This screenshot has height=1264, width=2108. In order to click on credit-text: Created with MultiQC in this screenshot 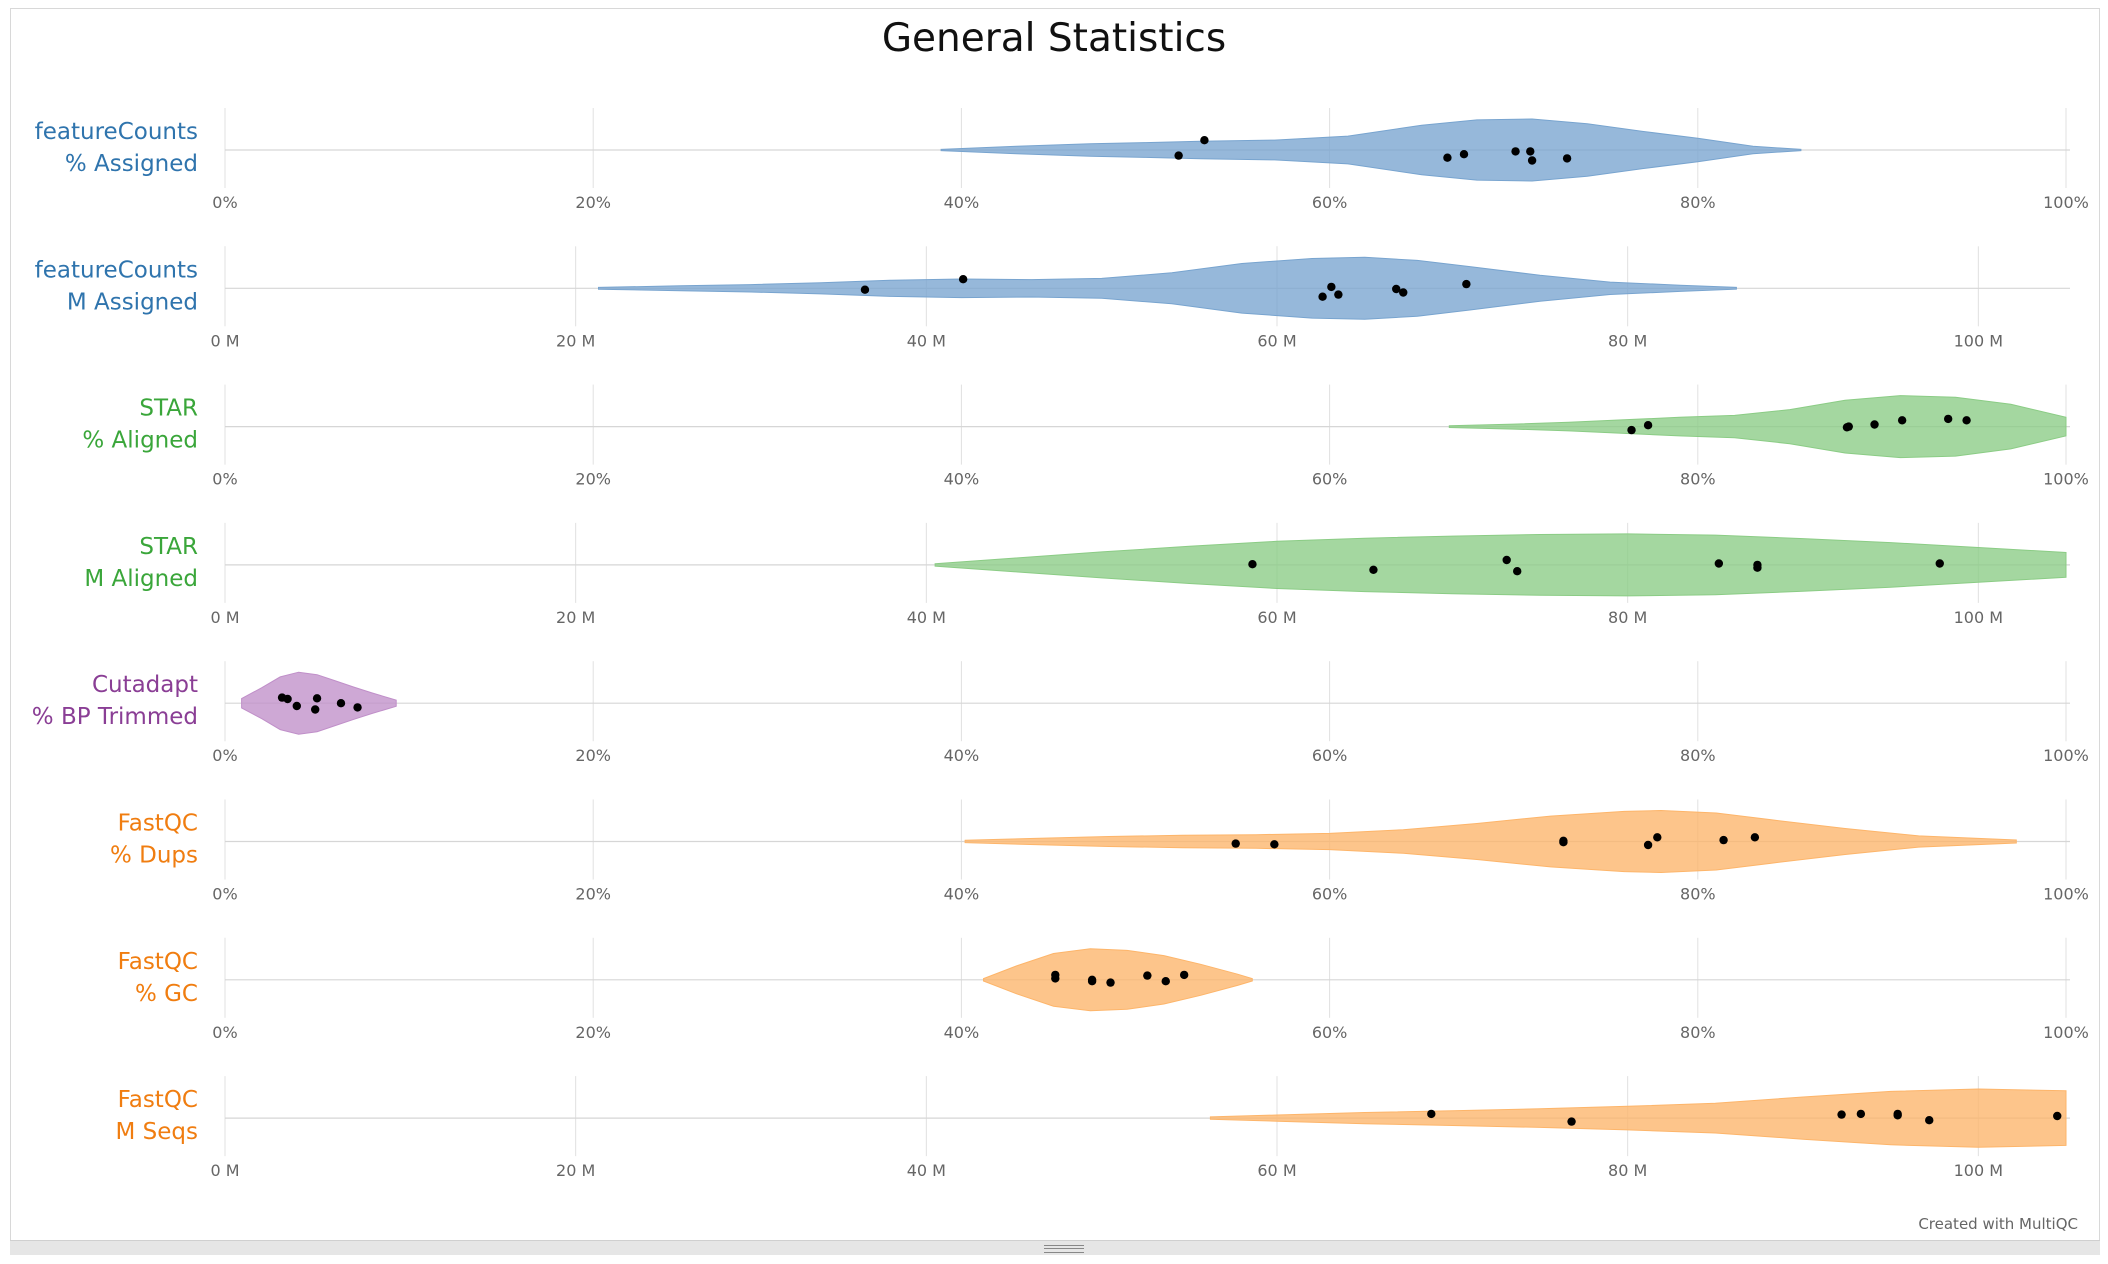, I will do `click(1998, 1224)`.